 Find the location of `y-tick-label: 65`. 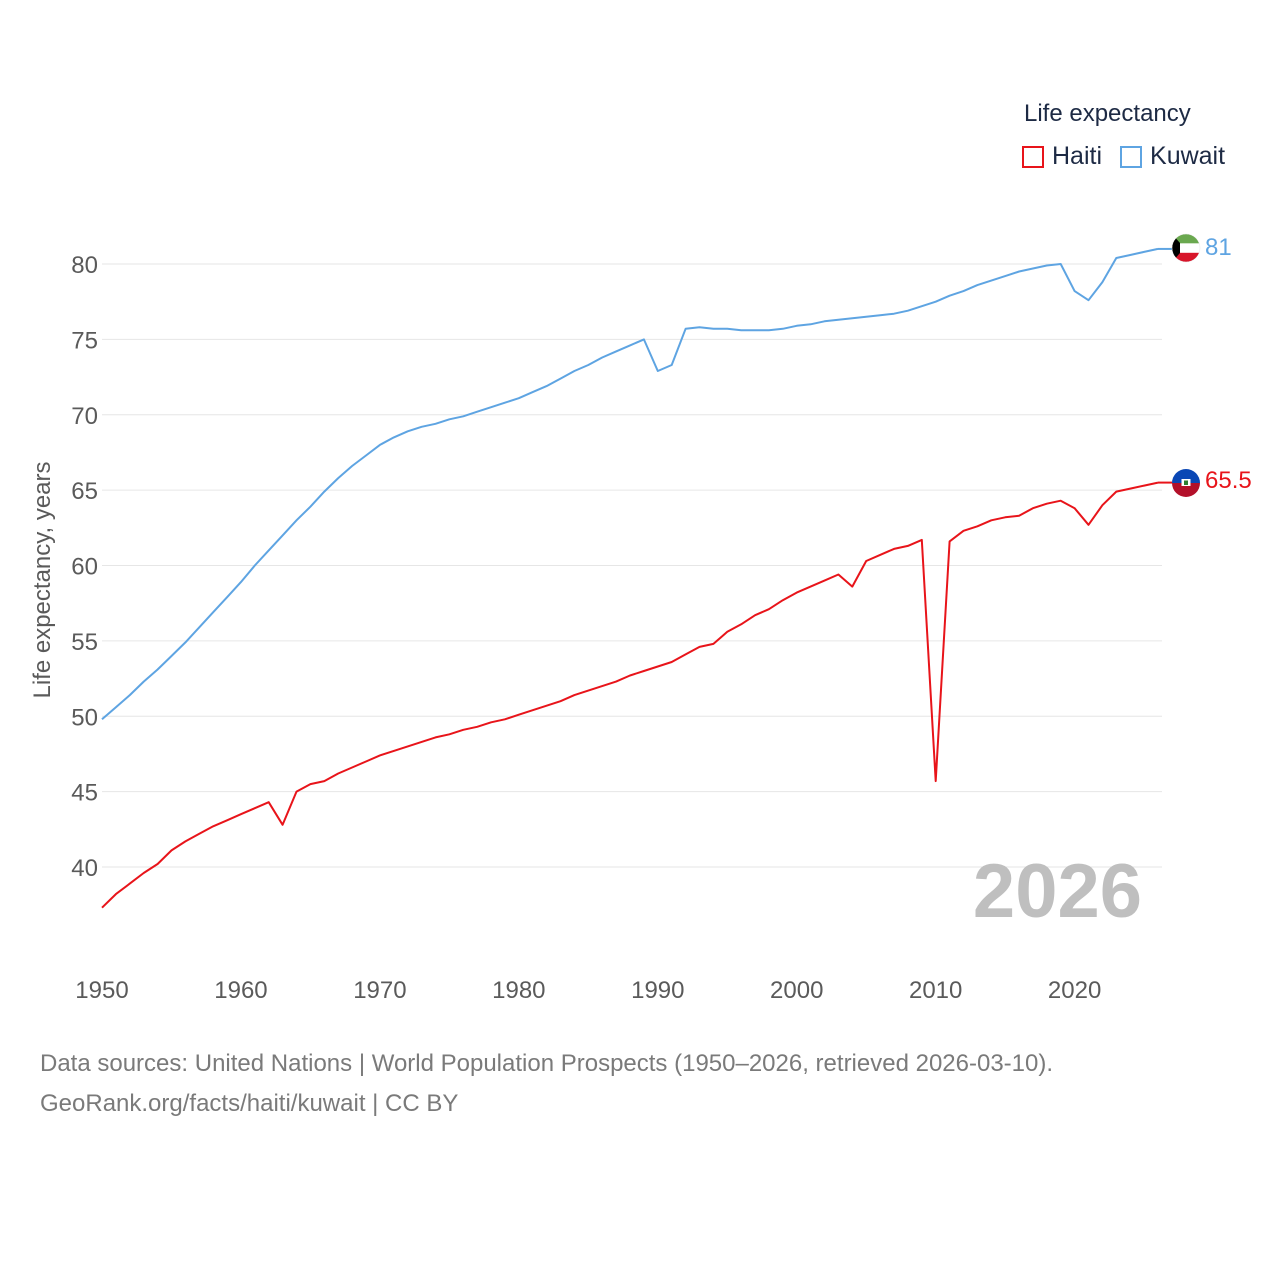

y-tick-label: 65 is located at coordinates (84, 491).